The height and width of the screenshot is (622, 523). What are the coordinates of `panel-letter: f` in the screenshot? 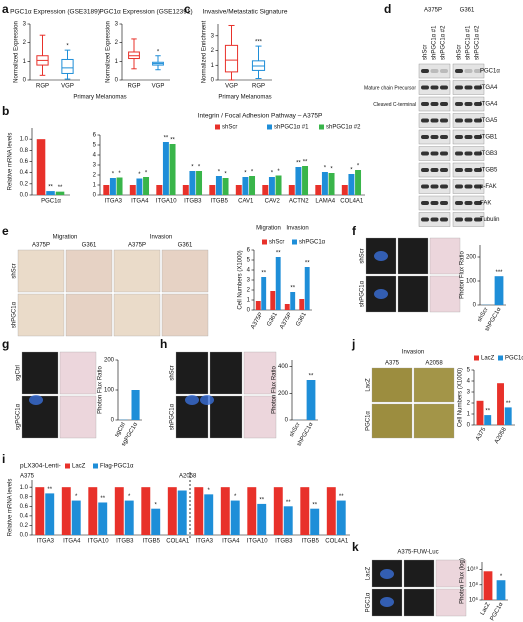 It's located at (354, 231).